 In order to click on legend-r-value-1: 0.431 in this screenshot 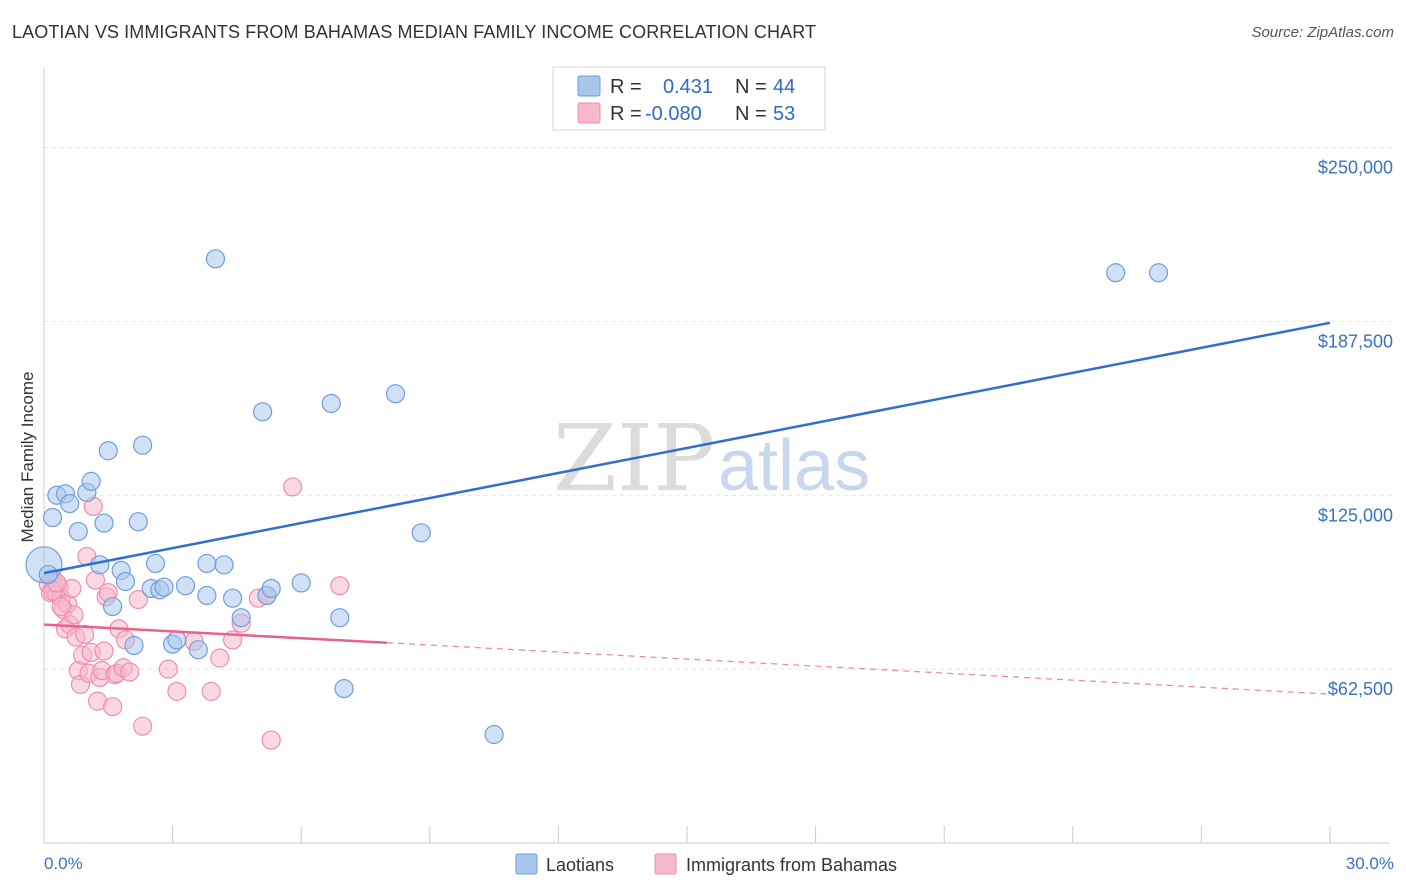, I will do `click(688, 87)`.